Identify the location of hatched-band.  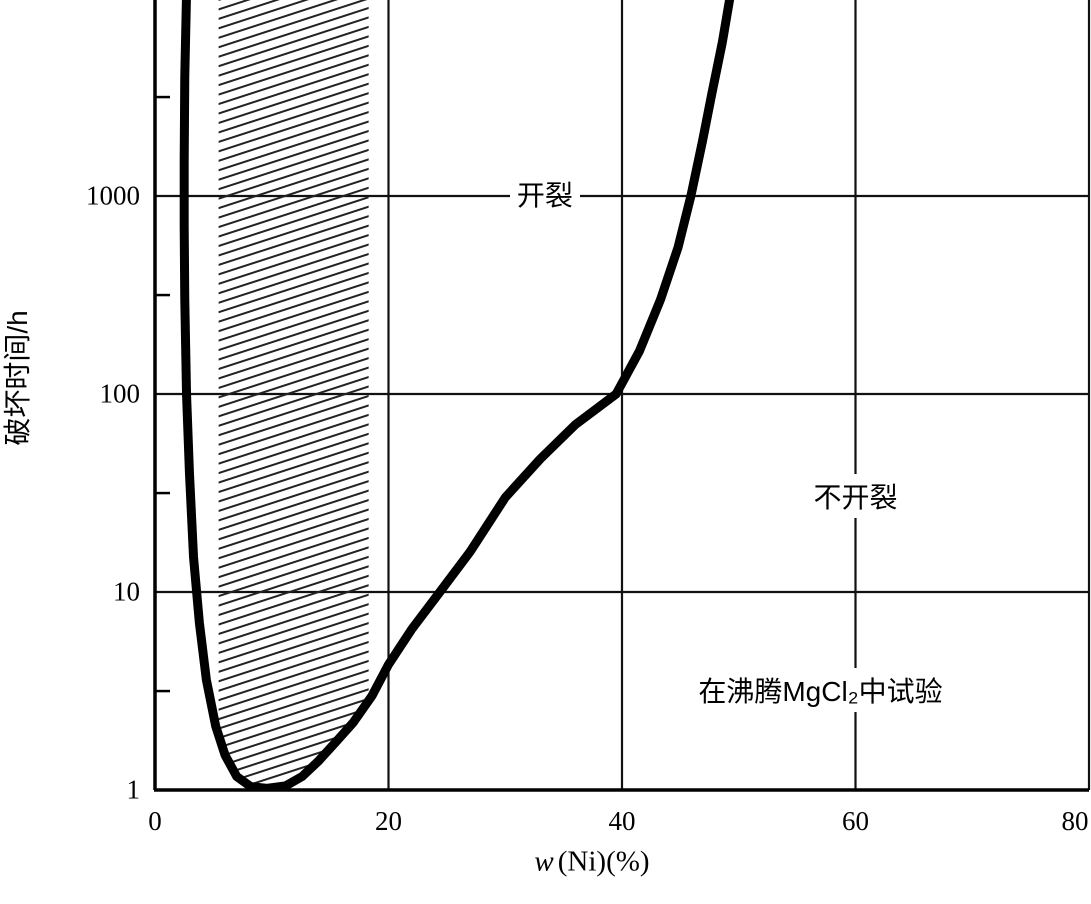
(293, 394).